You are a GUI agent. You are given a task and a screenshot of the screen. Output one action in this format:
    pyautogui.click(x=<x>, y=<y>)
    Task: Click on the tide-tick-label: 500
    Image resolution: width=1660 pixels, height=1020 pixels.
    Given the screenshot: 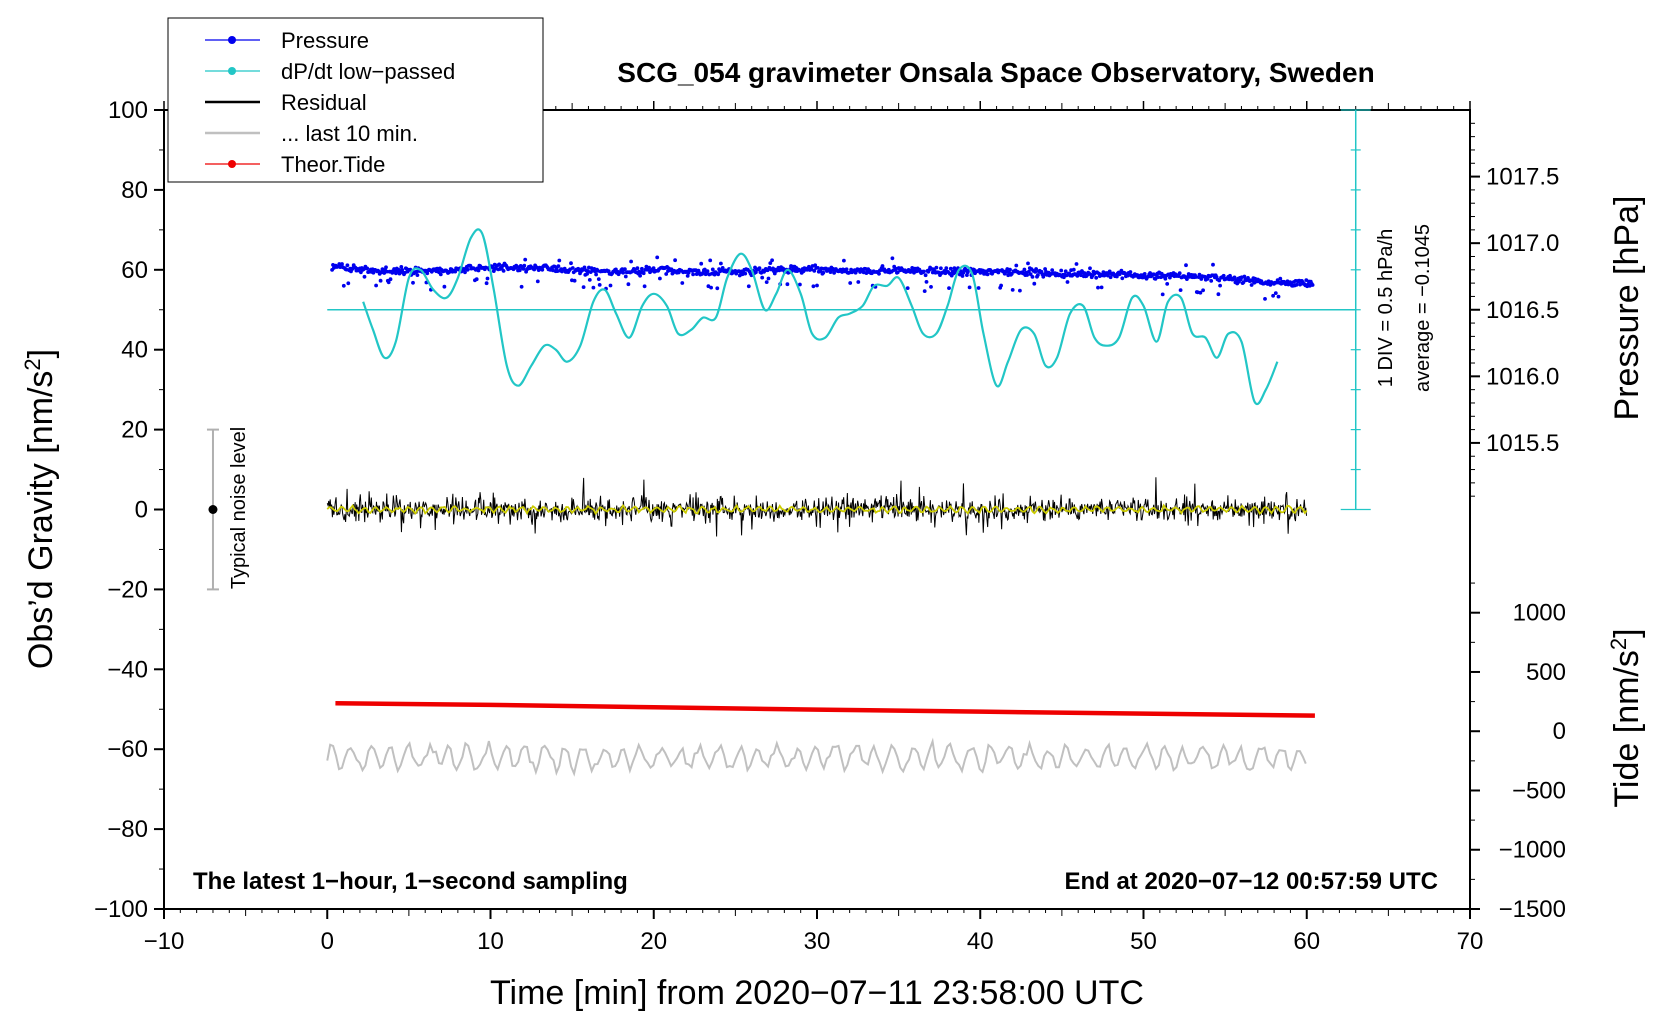 What is the action you would take?
    pyautogui.click(x=1546, y=672)
    